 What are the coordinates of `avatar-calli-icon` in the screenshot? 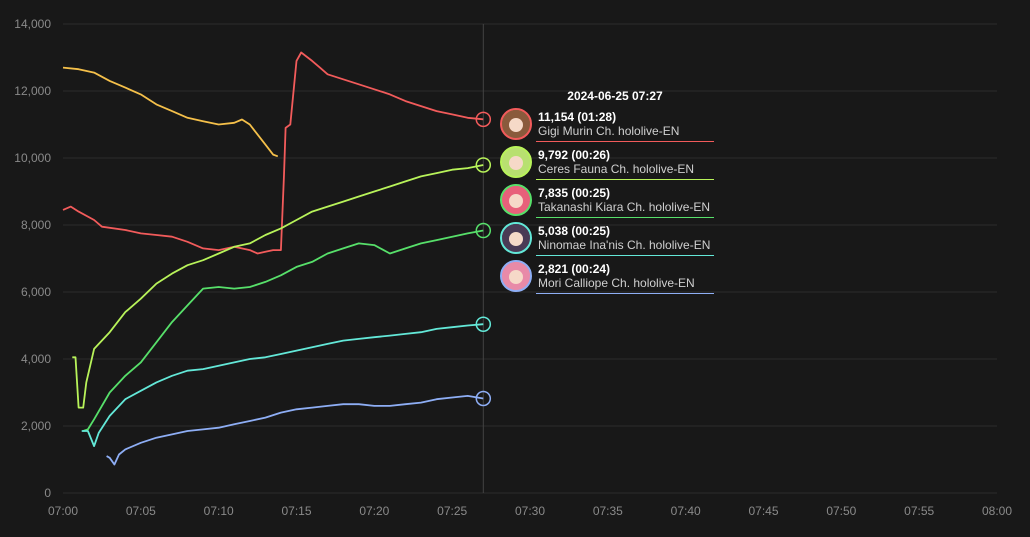 It's located at (516, 276).